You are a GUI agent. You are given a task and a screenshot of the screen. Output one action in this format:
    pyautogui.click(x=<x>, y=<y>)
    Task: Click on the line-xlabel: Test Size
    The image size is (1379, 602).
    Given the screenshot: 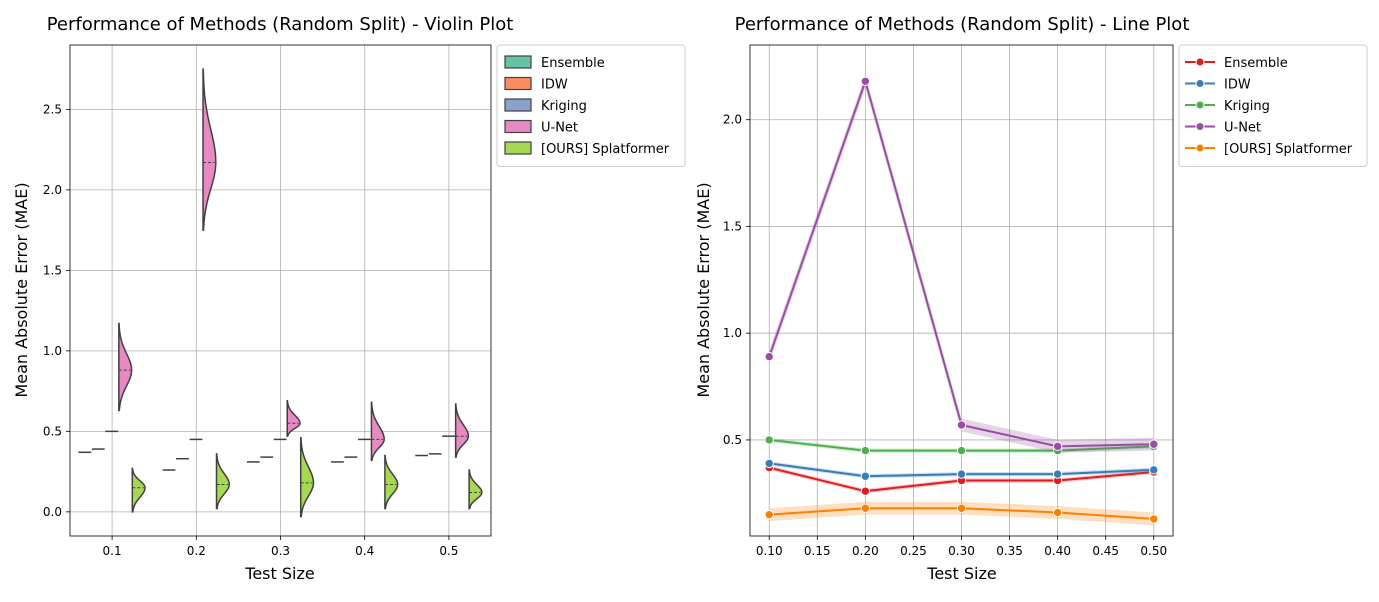 What is the action you would take?
    pyautogui.click(x=961, y=573)
    